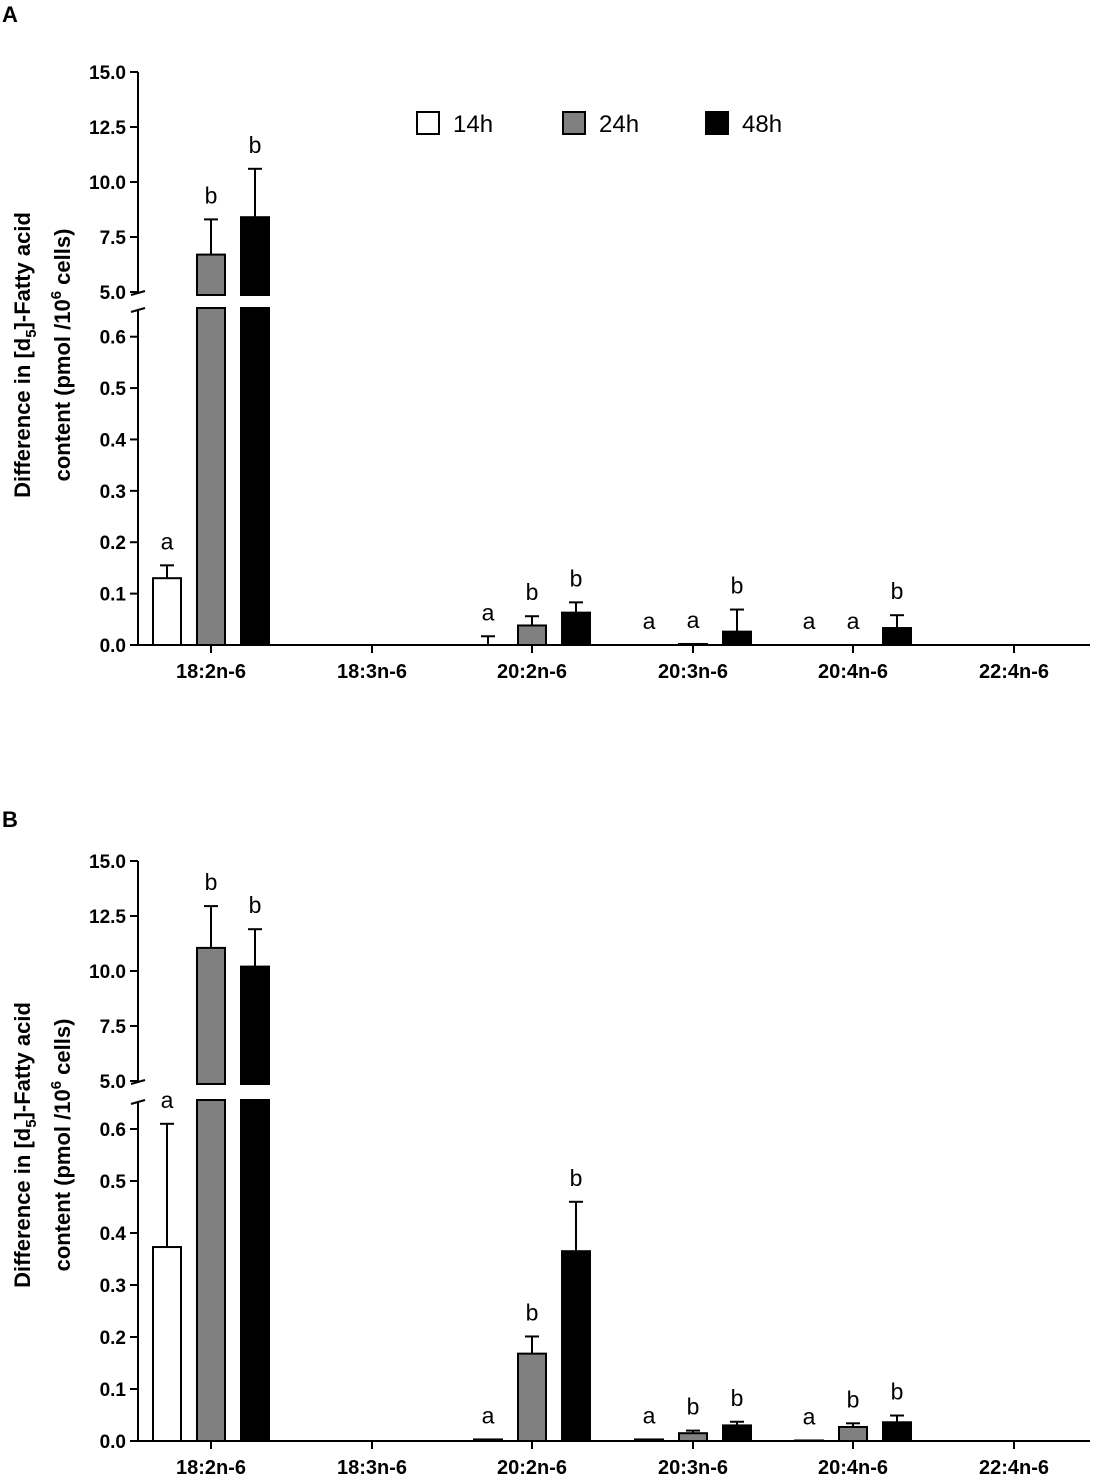 The image size is (1101, 1476). What do you see at coordinates (1014, 1466) in the screenshot?
I see `x-tick-label: 22:4n-6` at bounding box center [1014, 1466].